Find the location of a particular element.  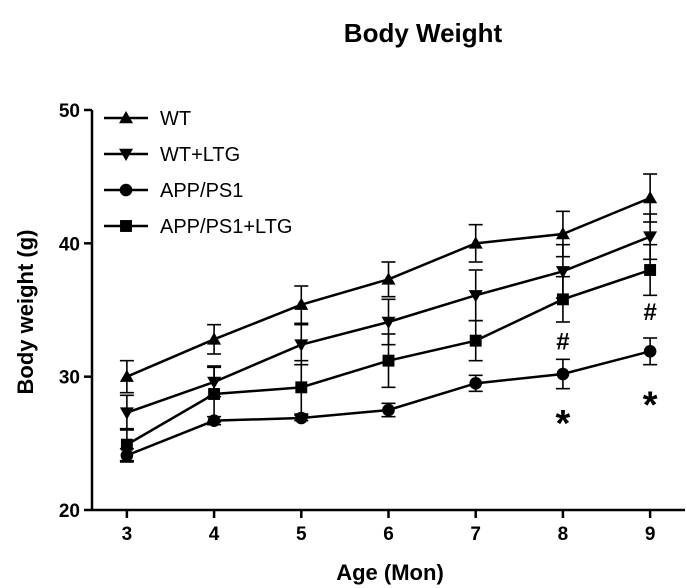

legend-label: APP/PS1+LTG is located at coordinates (226, 227).